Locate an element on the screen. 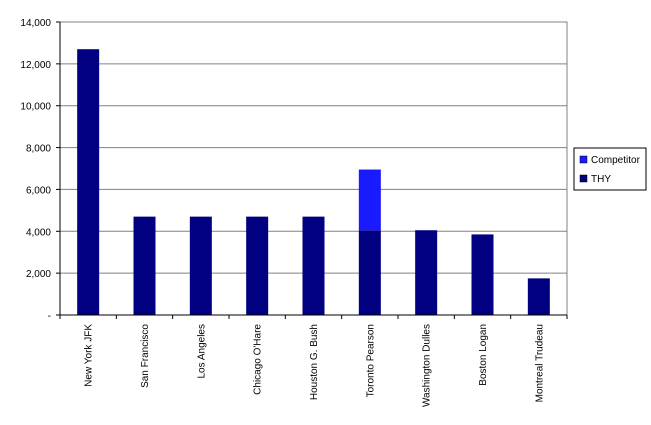 Image resolution: width=651 pixels, height=425 pixels. x-tick-label: San Francisco is located at coordinates (145, 356).